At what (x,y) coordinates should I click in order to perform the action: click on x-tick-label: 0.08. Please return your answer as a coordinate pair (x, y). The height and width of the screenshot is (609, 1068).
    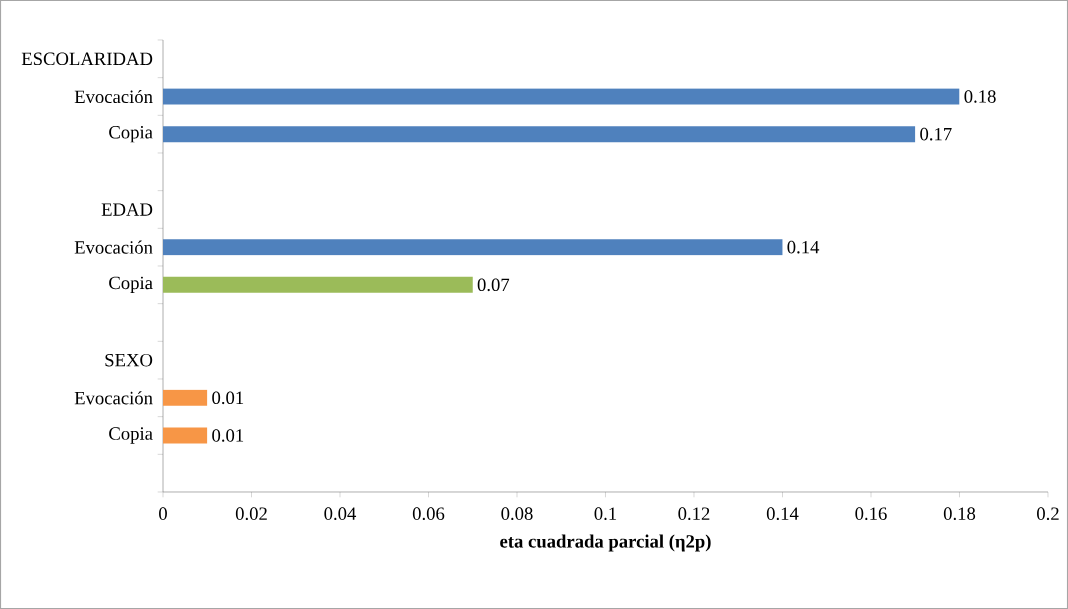
    Looking at the image, I should click on (517, 514).